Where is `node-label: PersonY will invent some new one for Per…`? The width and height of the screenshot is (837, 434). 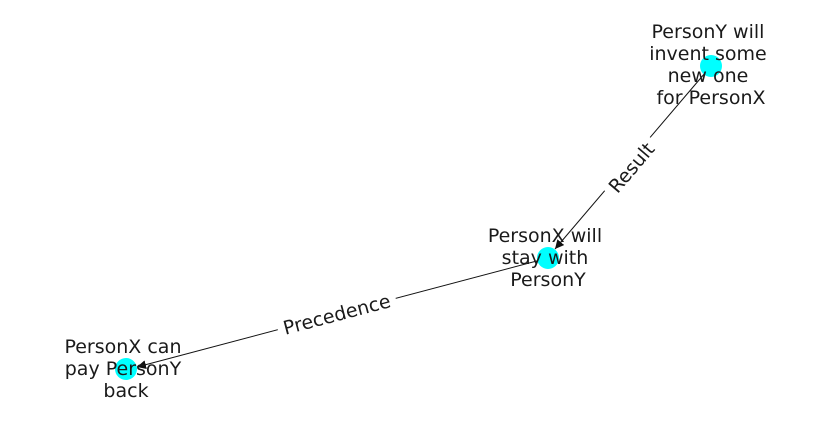 node-label: PersonY will invent some new one for Per… is located at coordinates (711, 65).